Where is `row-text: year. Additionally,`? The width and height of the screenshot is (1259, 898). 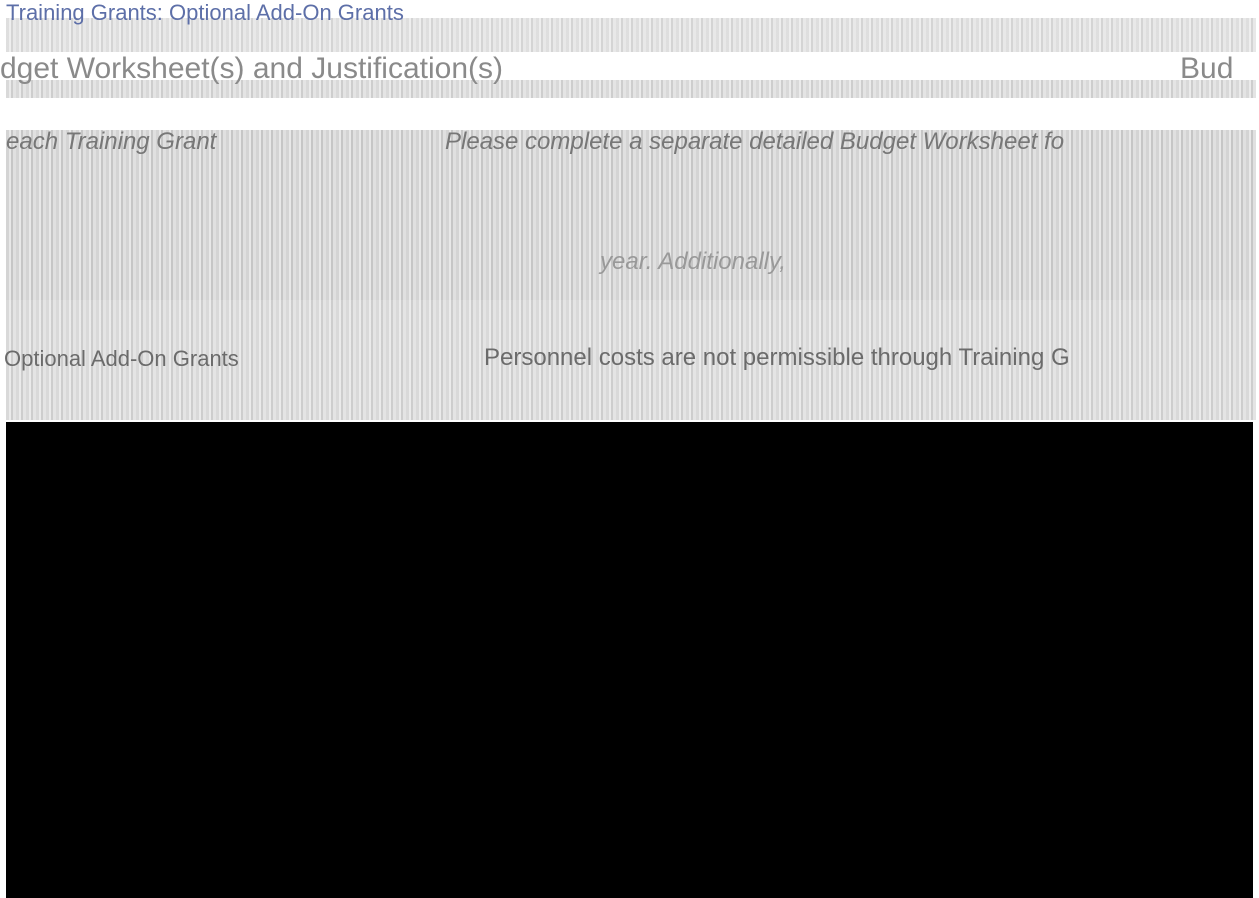 row-text: year. Additionally, is located at coordinates (693, 261).